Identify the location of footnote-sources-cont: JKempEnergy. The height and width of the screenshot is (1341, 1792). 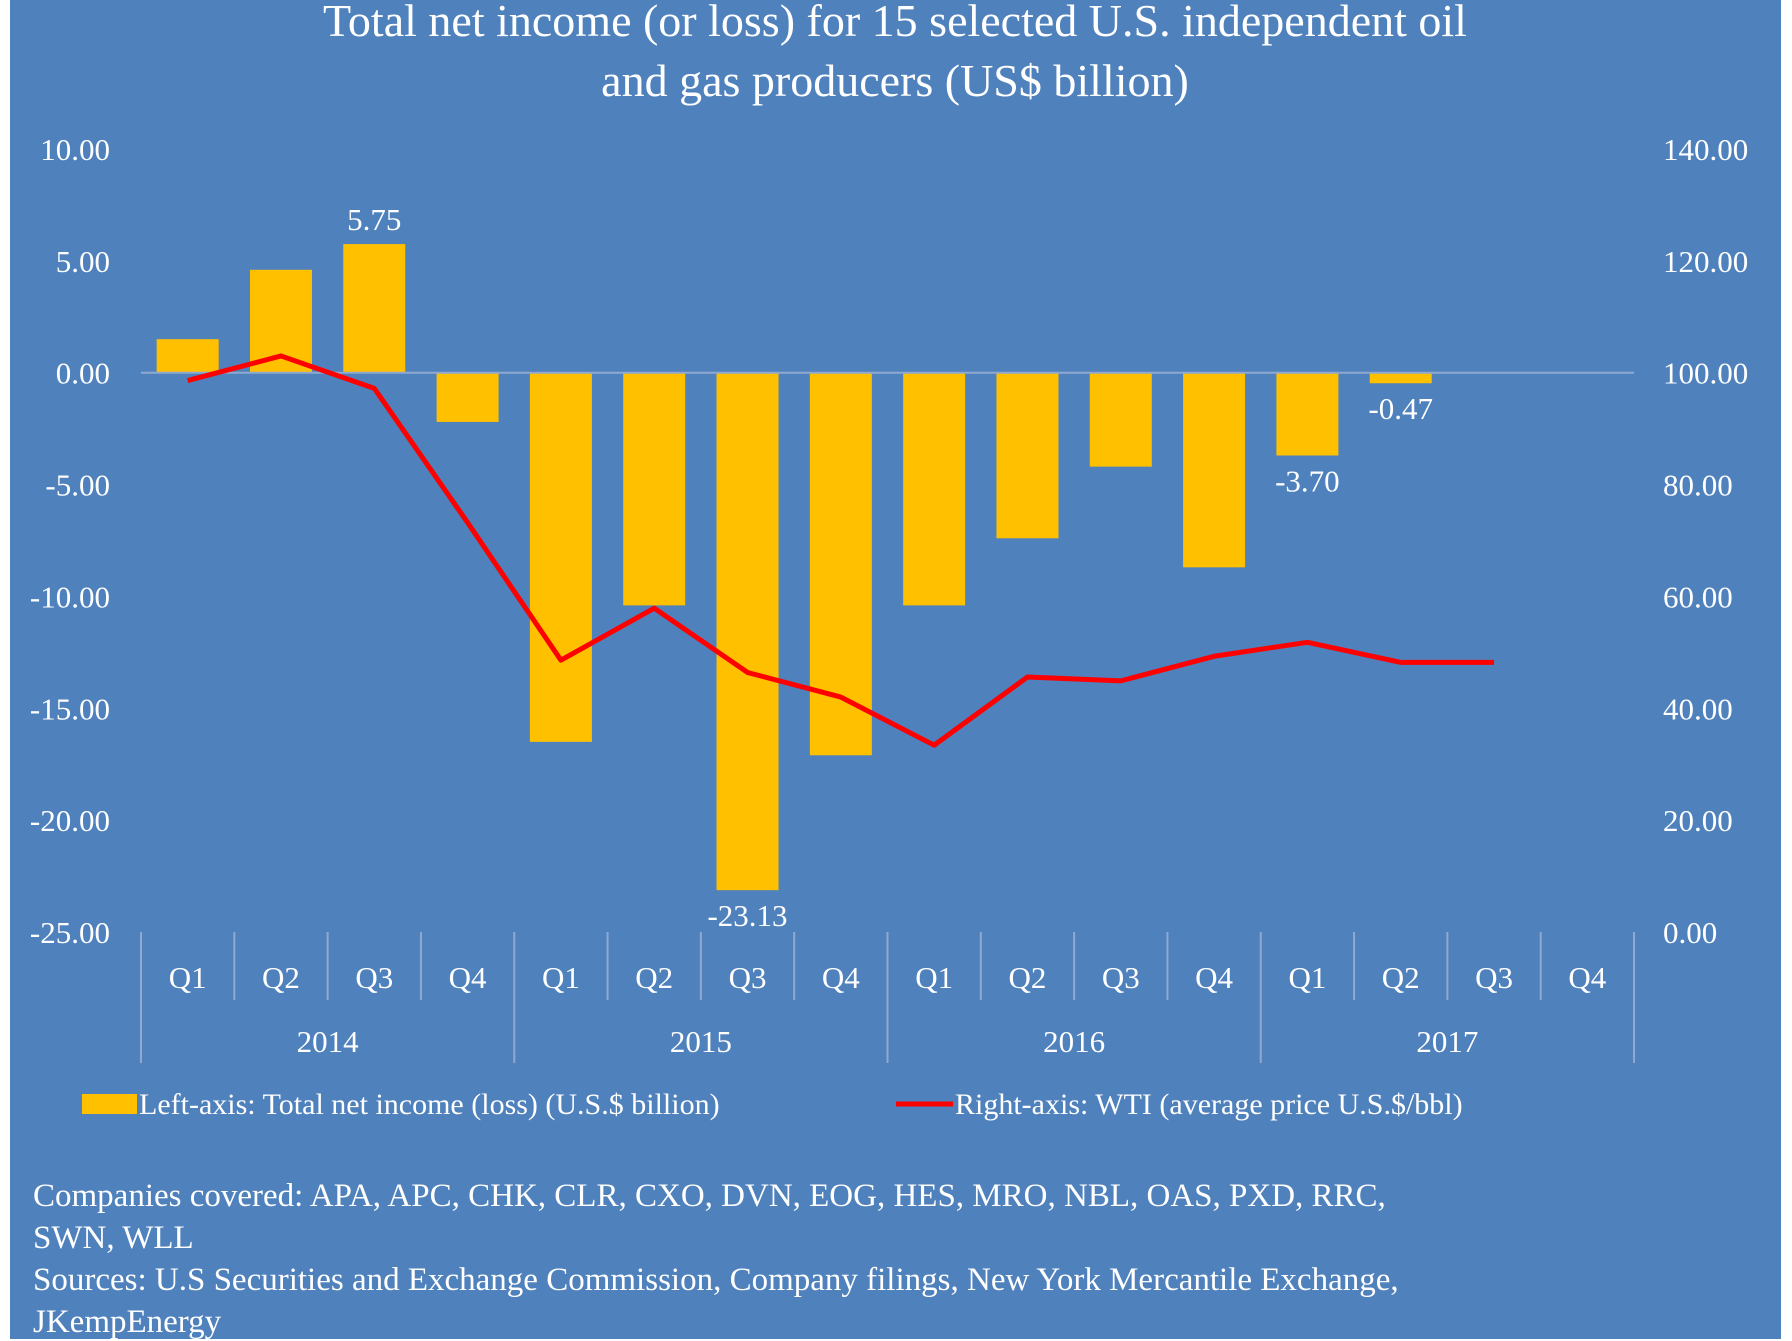
(127, 1322).